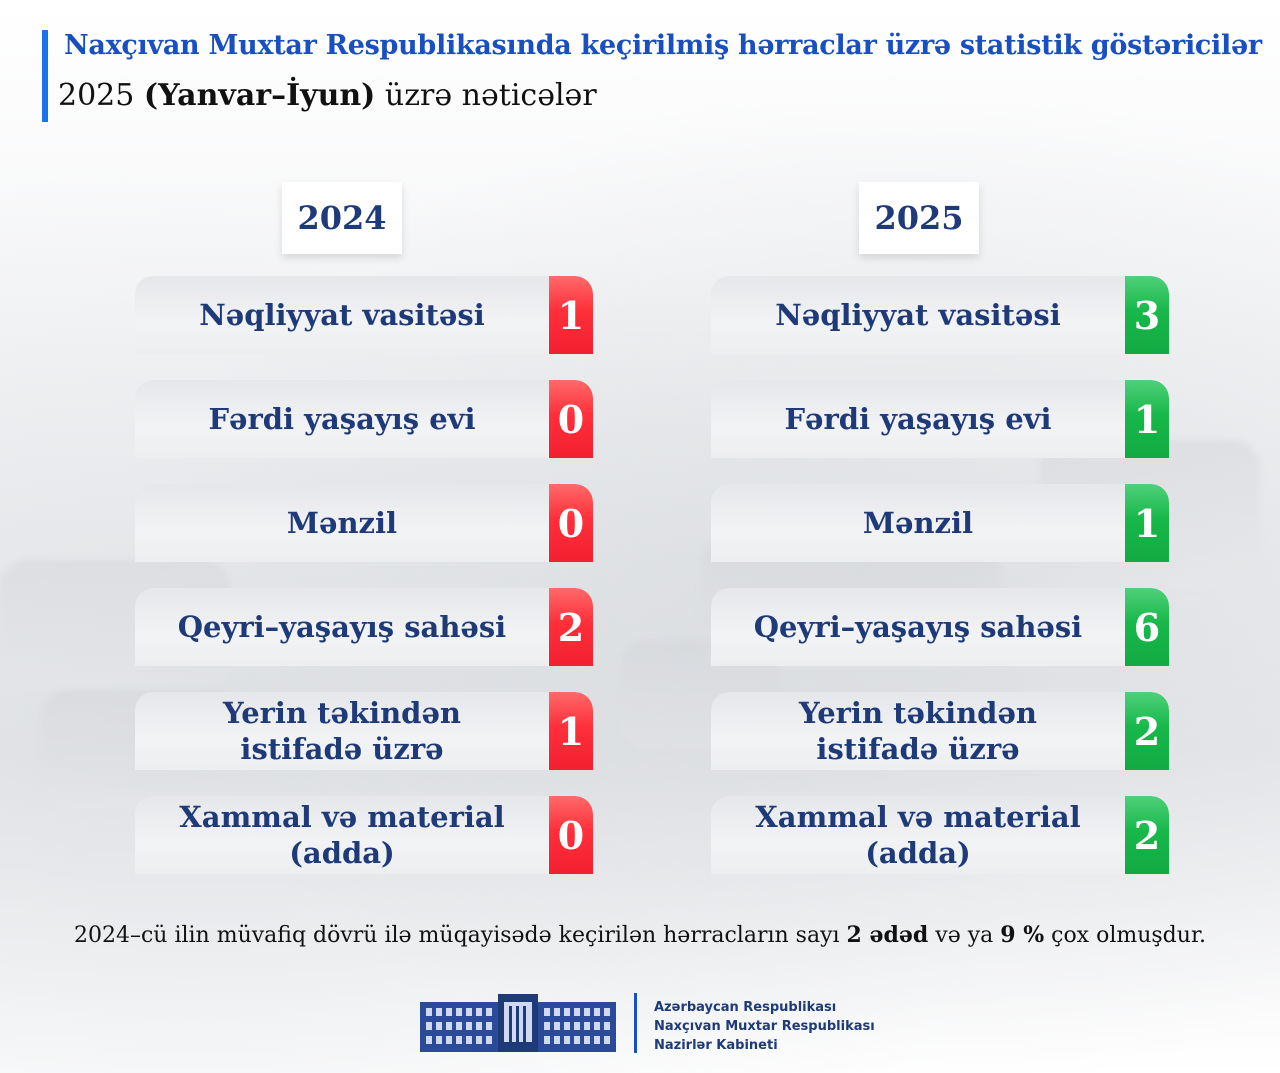 This screenshot has width=1280, height=1073. I want to click on stat-row-2024: Fərdi yaşayış evi 0, so click(364, 419).